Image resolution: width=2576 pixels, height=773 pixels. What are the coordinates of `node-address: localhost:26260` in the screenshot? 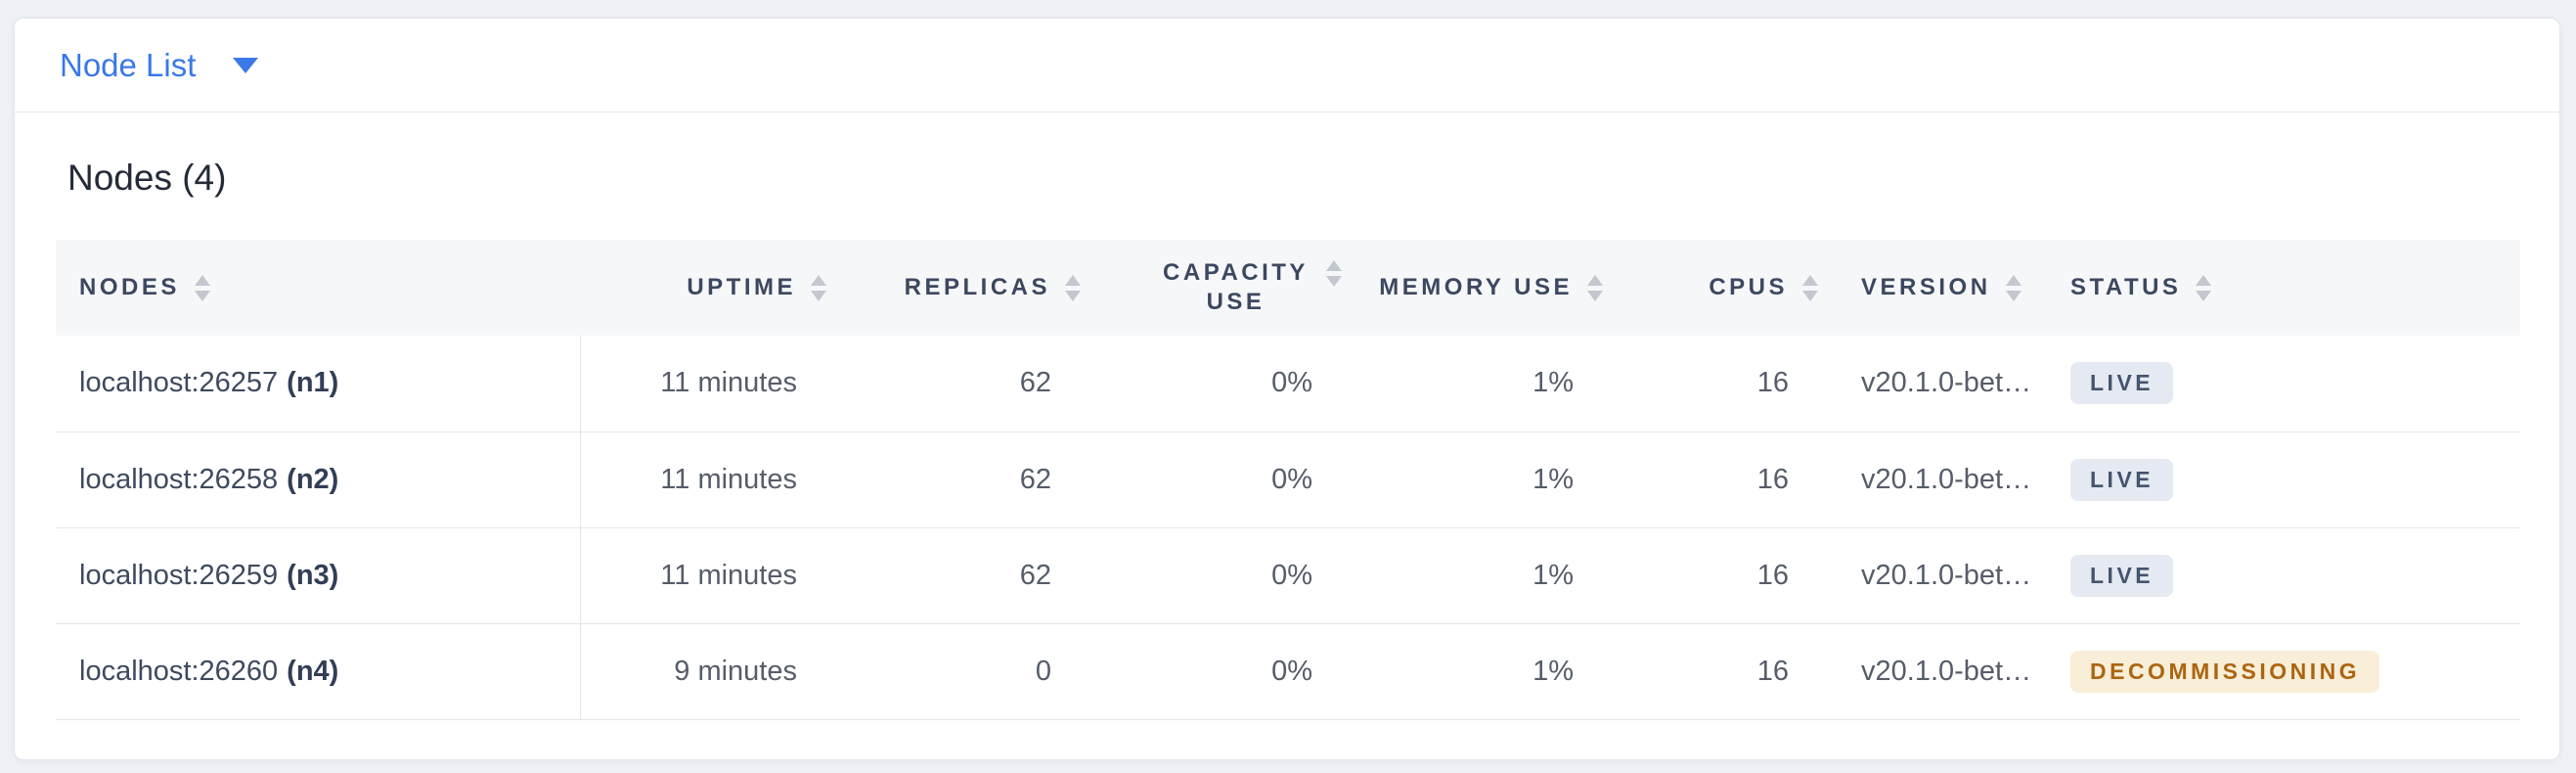 It's located at (179, 671).